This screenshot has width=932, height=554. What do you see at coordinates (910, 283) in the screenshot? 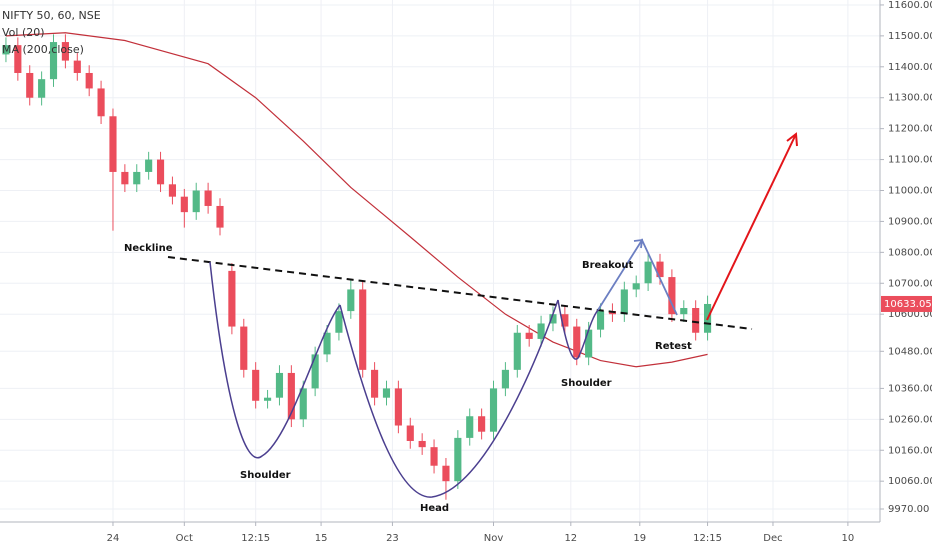
I see `y-tick-label: 10700.00` at bounding box center [910, 283].